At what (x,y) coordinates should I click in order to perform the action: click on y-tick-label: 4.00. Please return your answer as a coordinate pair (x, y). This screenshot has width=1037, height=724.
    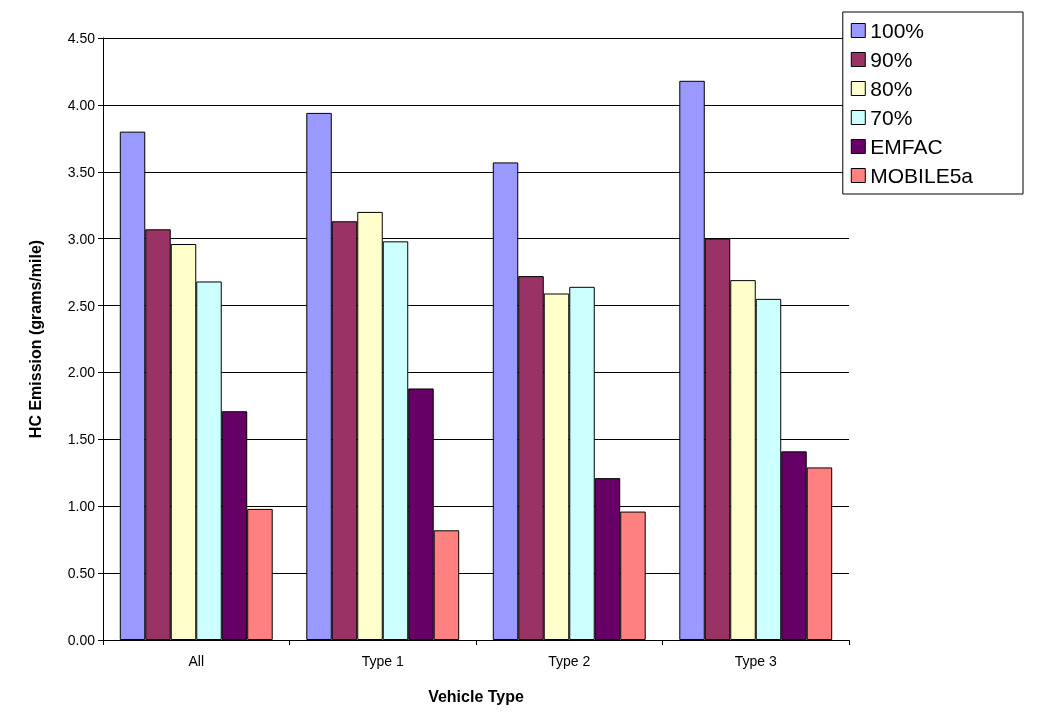
    Looking at the image, I should click on (81, 104).